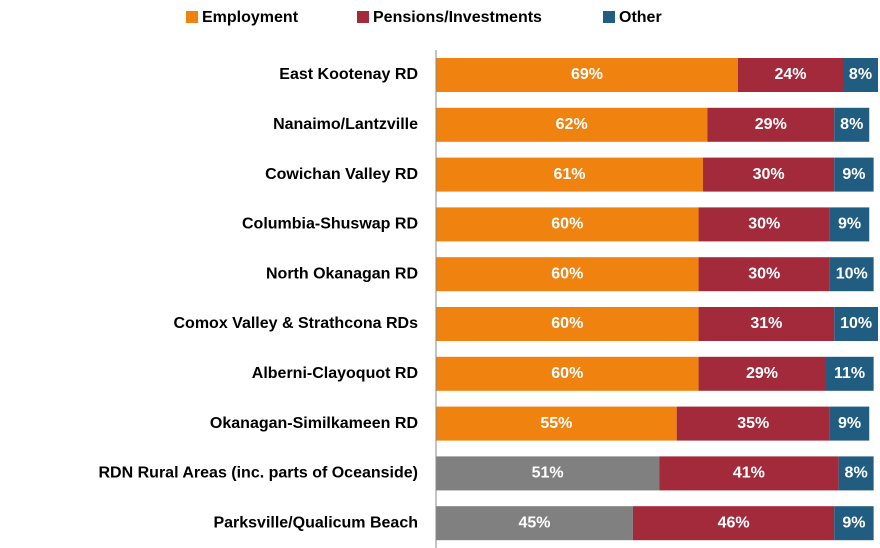  I want to click on value-label: 31%, so click(766, 323).